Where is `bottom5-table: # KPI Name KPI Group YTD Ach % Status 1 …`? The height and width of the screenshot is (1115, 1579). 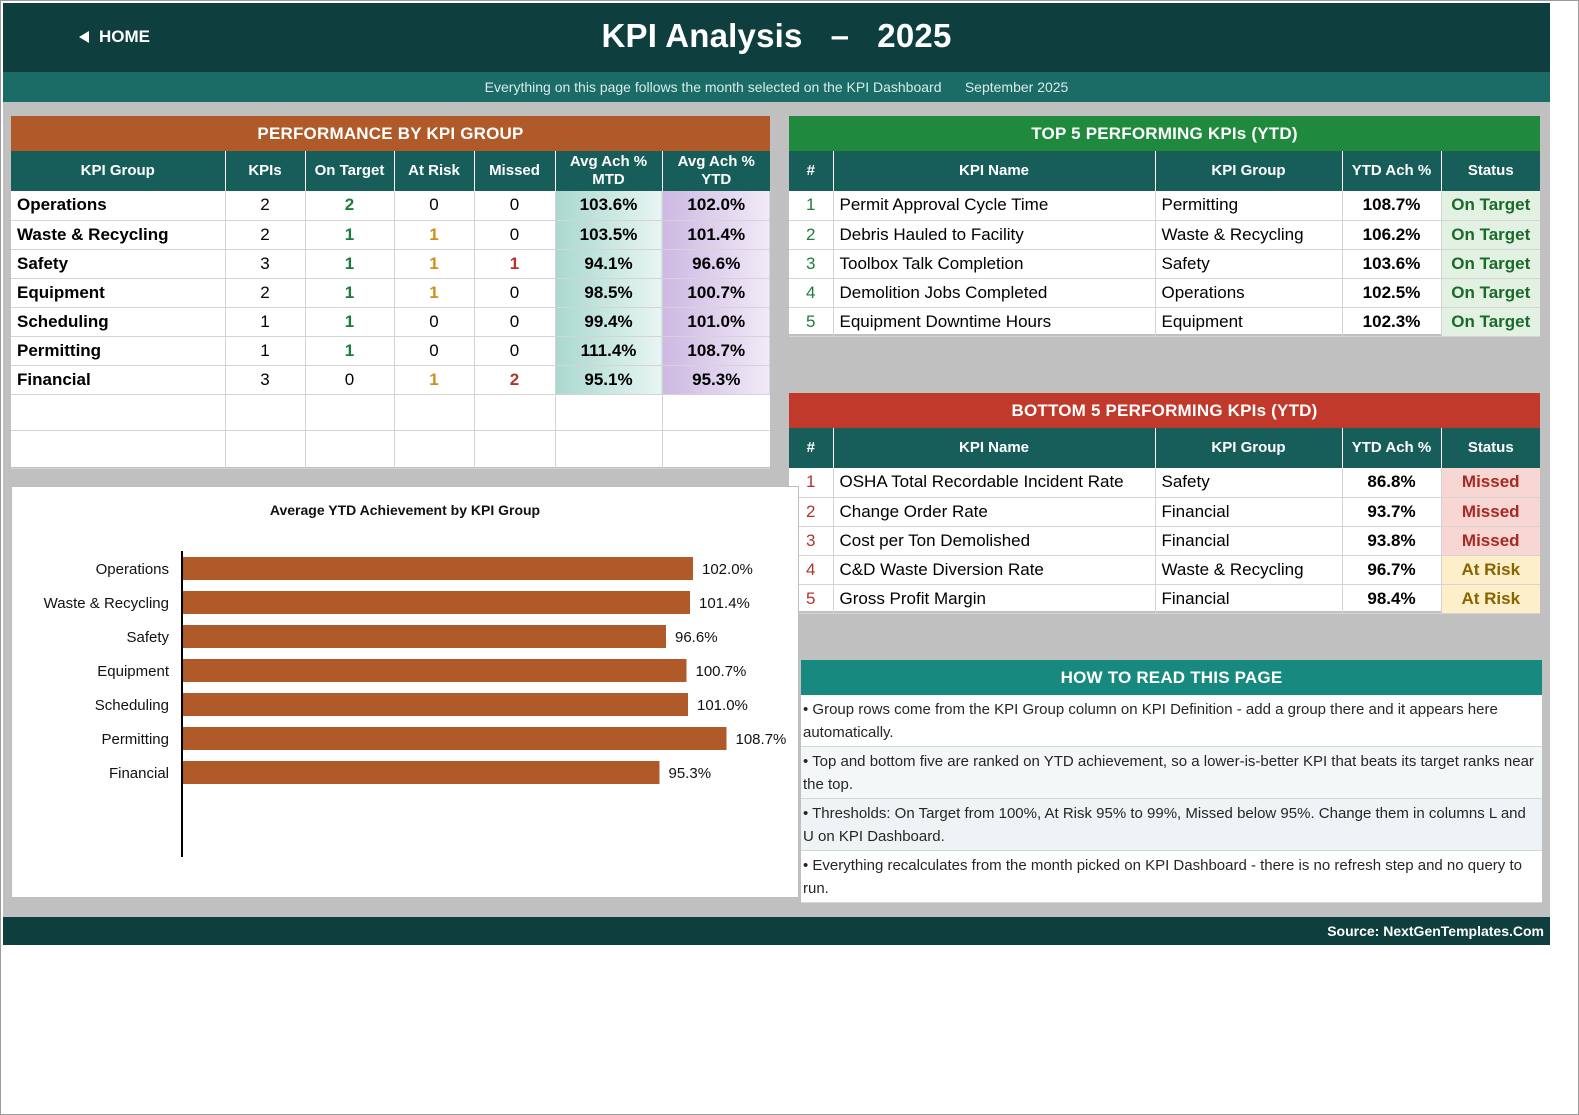 bottom5-table: # KPI Name KPI Group YTD Ach % Status 1 … is located at coordinates (1164, 521).